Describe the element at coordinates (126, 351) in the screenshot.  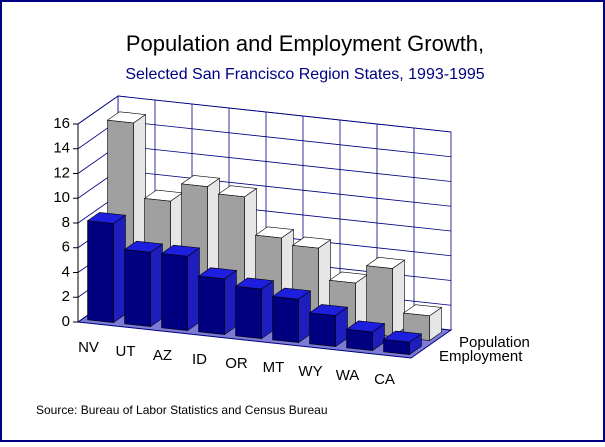
I see `x-tick-label: UT` at that location.